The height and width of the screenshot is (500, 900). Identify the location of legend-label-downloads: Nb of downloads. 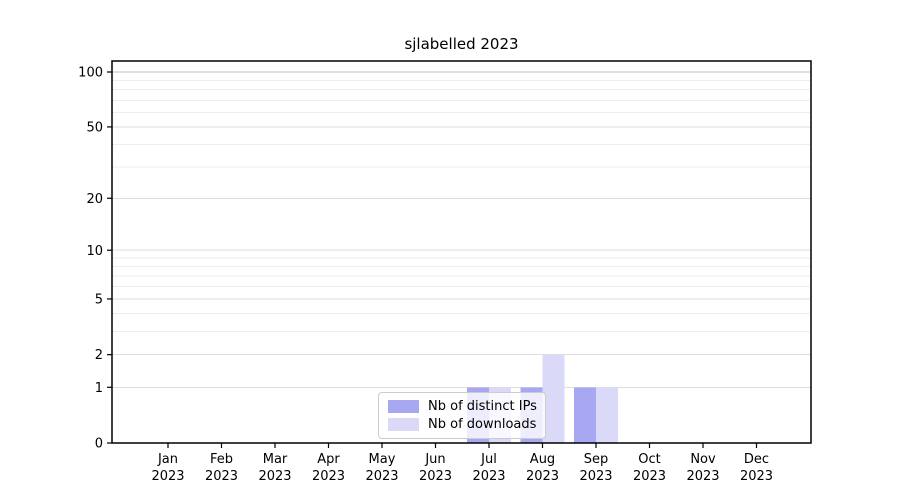
(482, 425).